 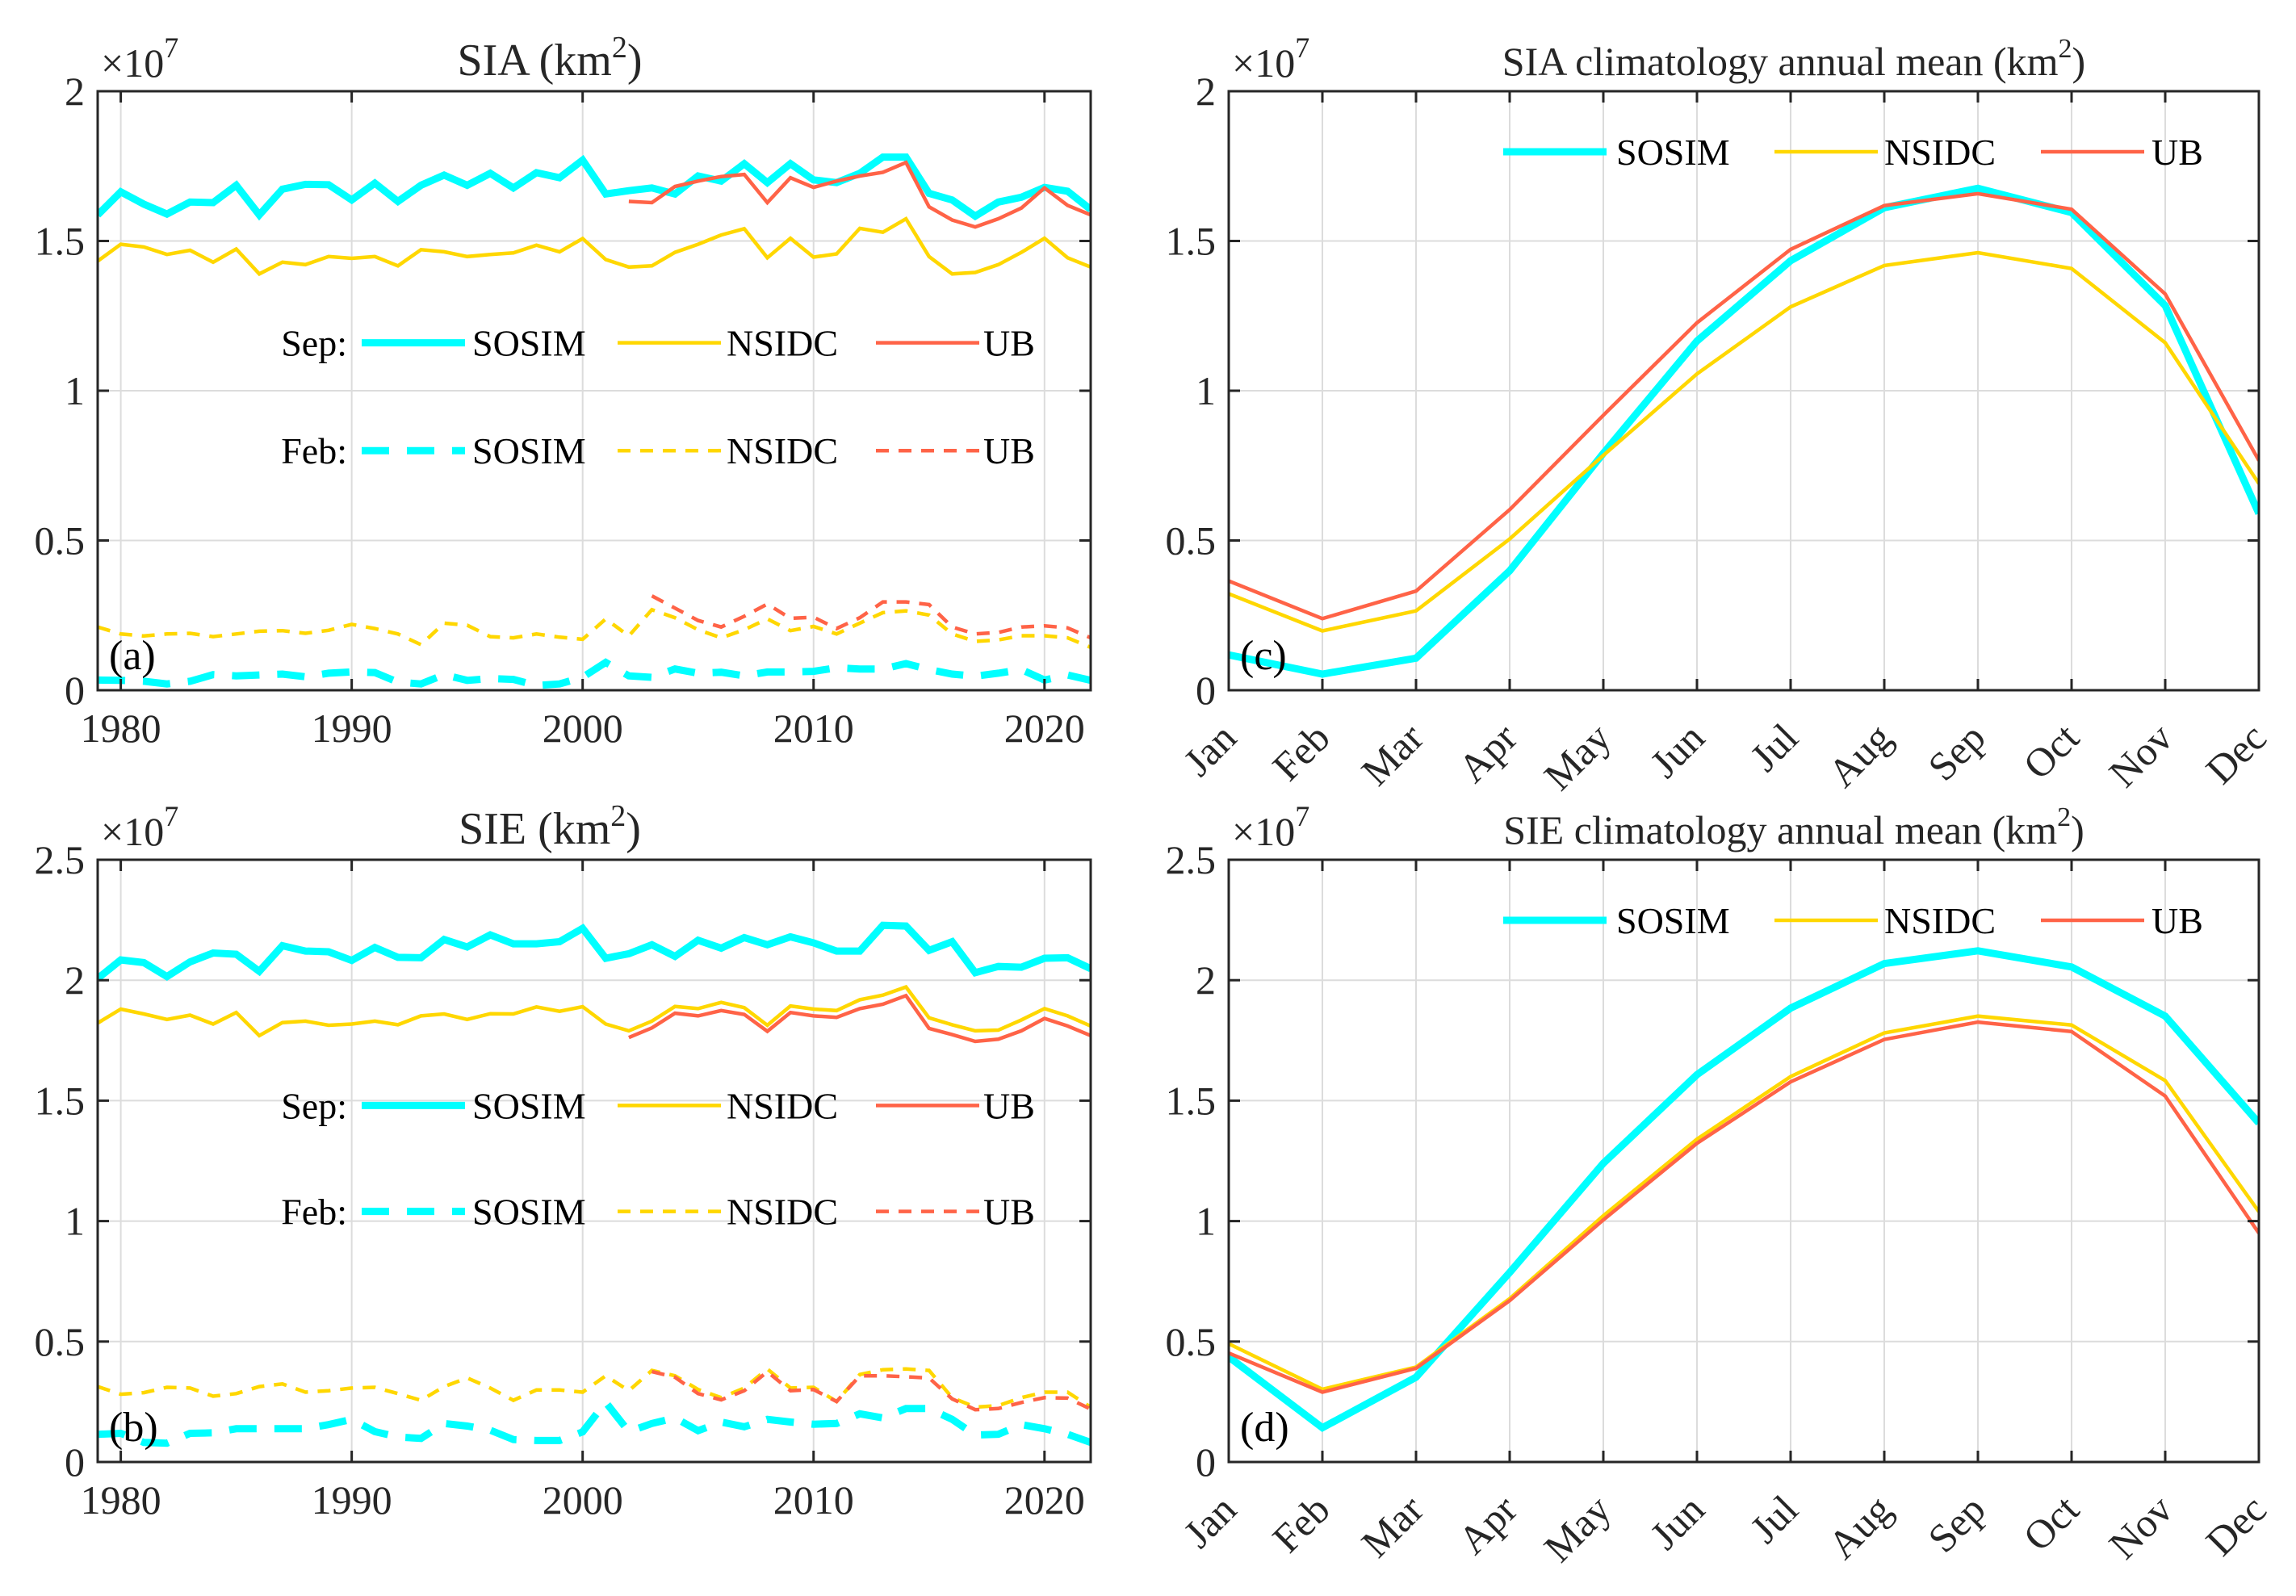 I want to click on series-nsidc, so click(x=1744, y=441).